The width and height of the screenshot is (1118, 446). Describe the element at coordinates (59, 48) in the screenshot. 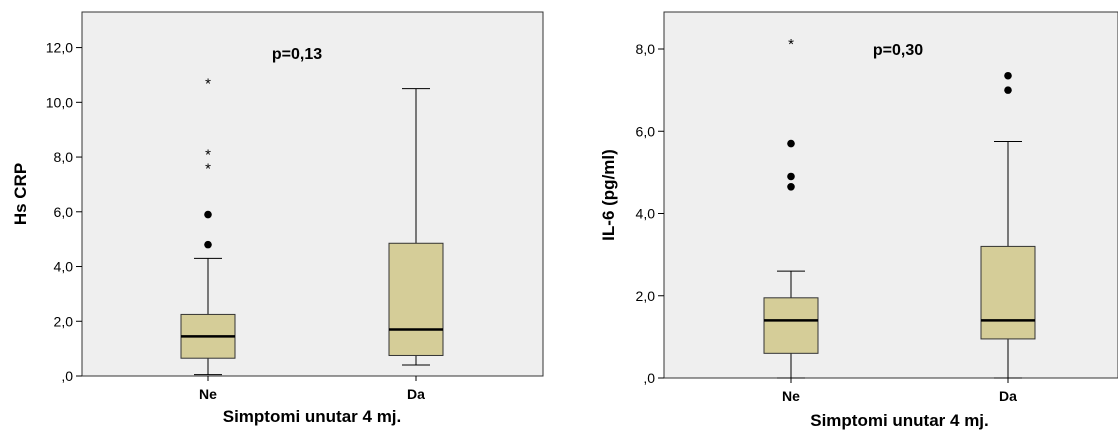

I see `y-tick-label: 12,0` at that location.